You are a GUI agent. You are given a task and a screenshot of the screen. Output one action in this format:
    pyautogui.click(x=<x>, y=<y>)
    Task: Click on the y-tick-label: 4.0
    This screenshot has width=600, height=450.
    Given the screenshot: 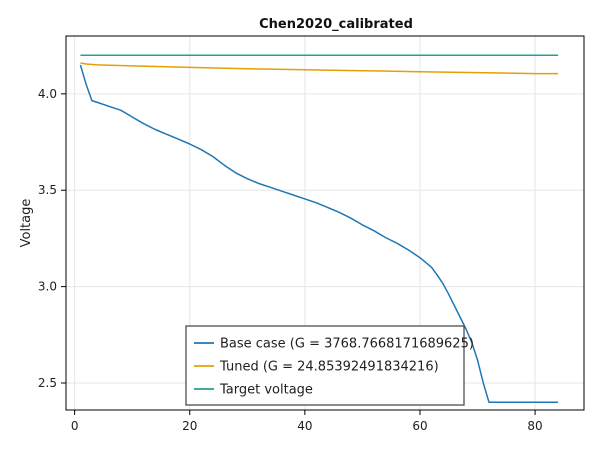 What is the action you would take?
    pyautogui.click(x=47, y=94)
    